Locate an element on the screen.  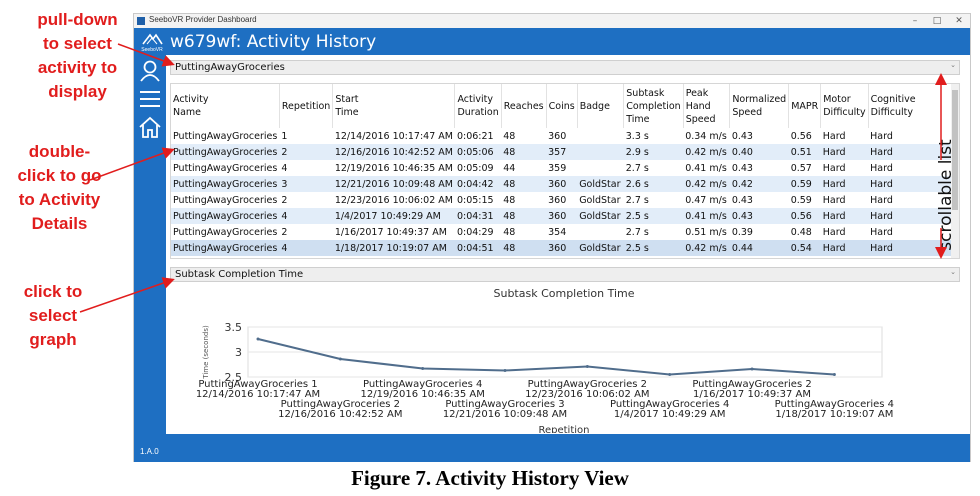
minimize-button: – is located at coordinates (915, 21).